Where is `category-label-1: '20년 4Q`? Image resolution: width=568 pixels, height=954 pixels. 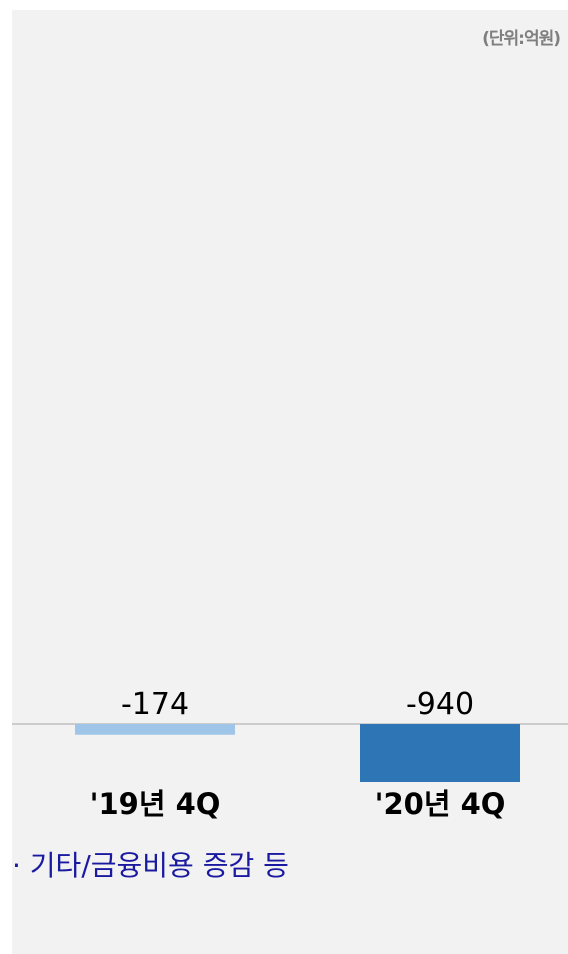
category-label-1: '20년 4Q is located at coordinates (440, 804).